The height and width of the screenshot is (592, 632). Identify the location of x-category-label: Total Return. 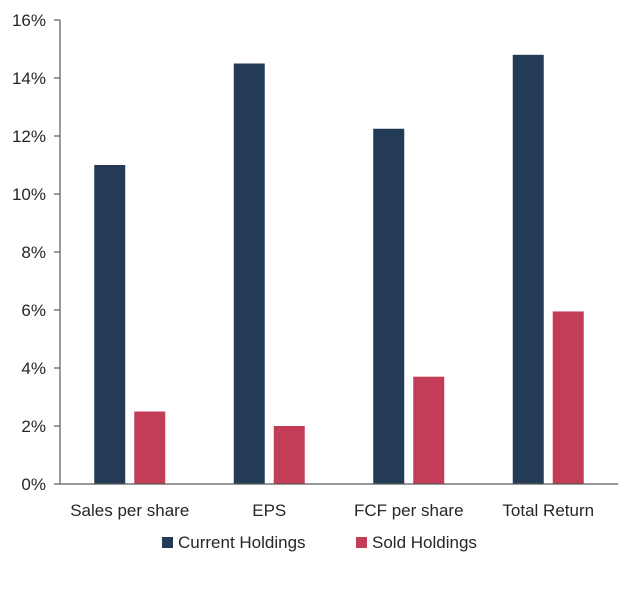
(548, 510).